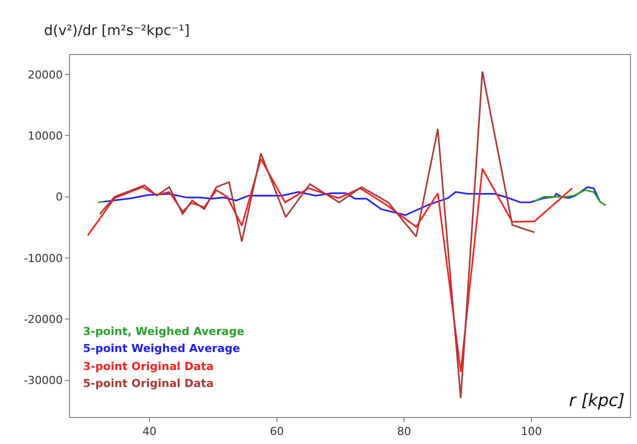  Describe the element at coordinates (351, 201) in the screenshot. I see `line-series` at that location.